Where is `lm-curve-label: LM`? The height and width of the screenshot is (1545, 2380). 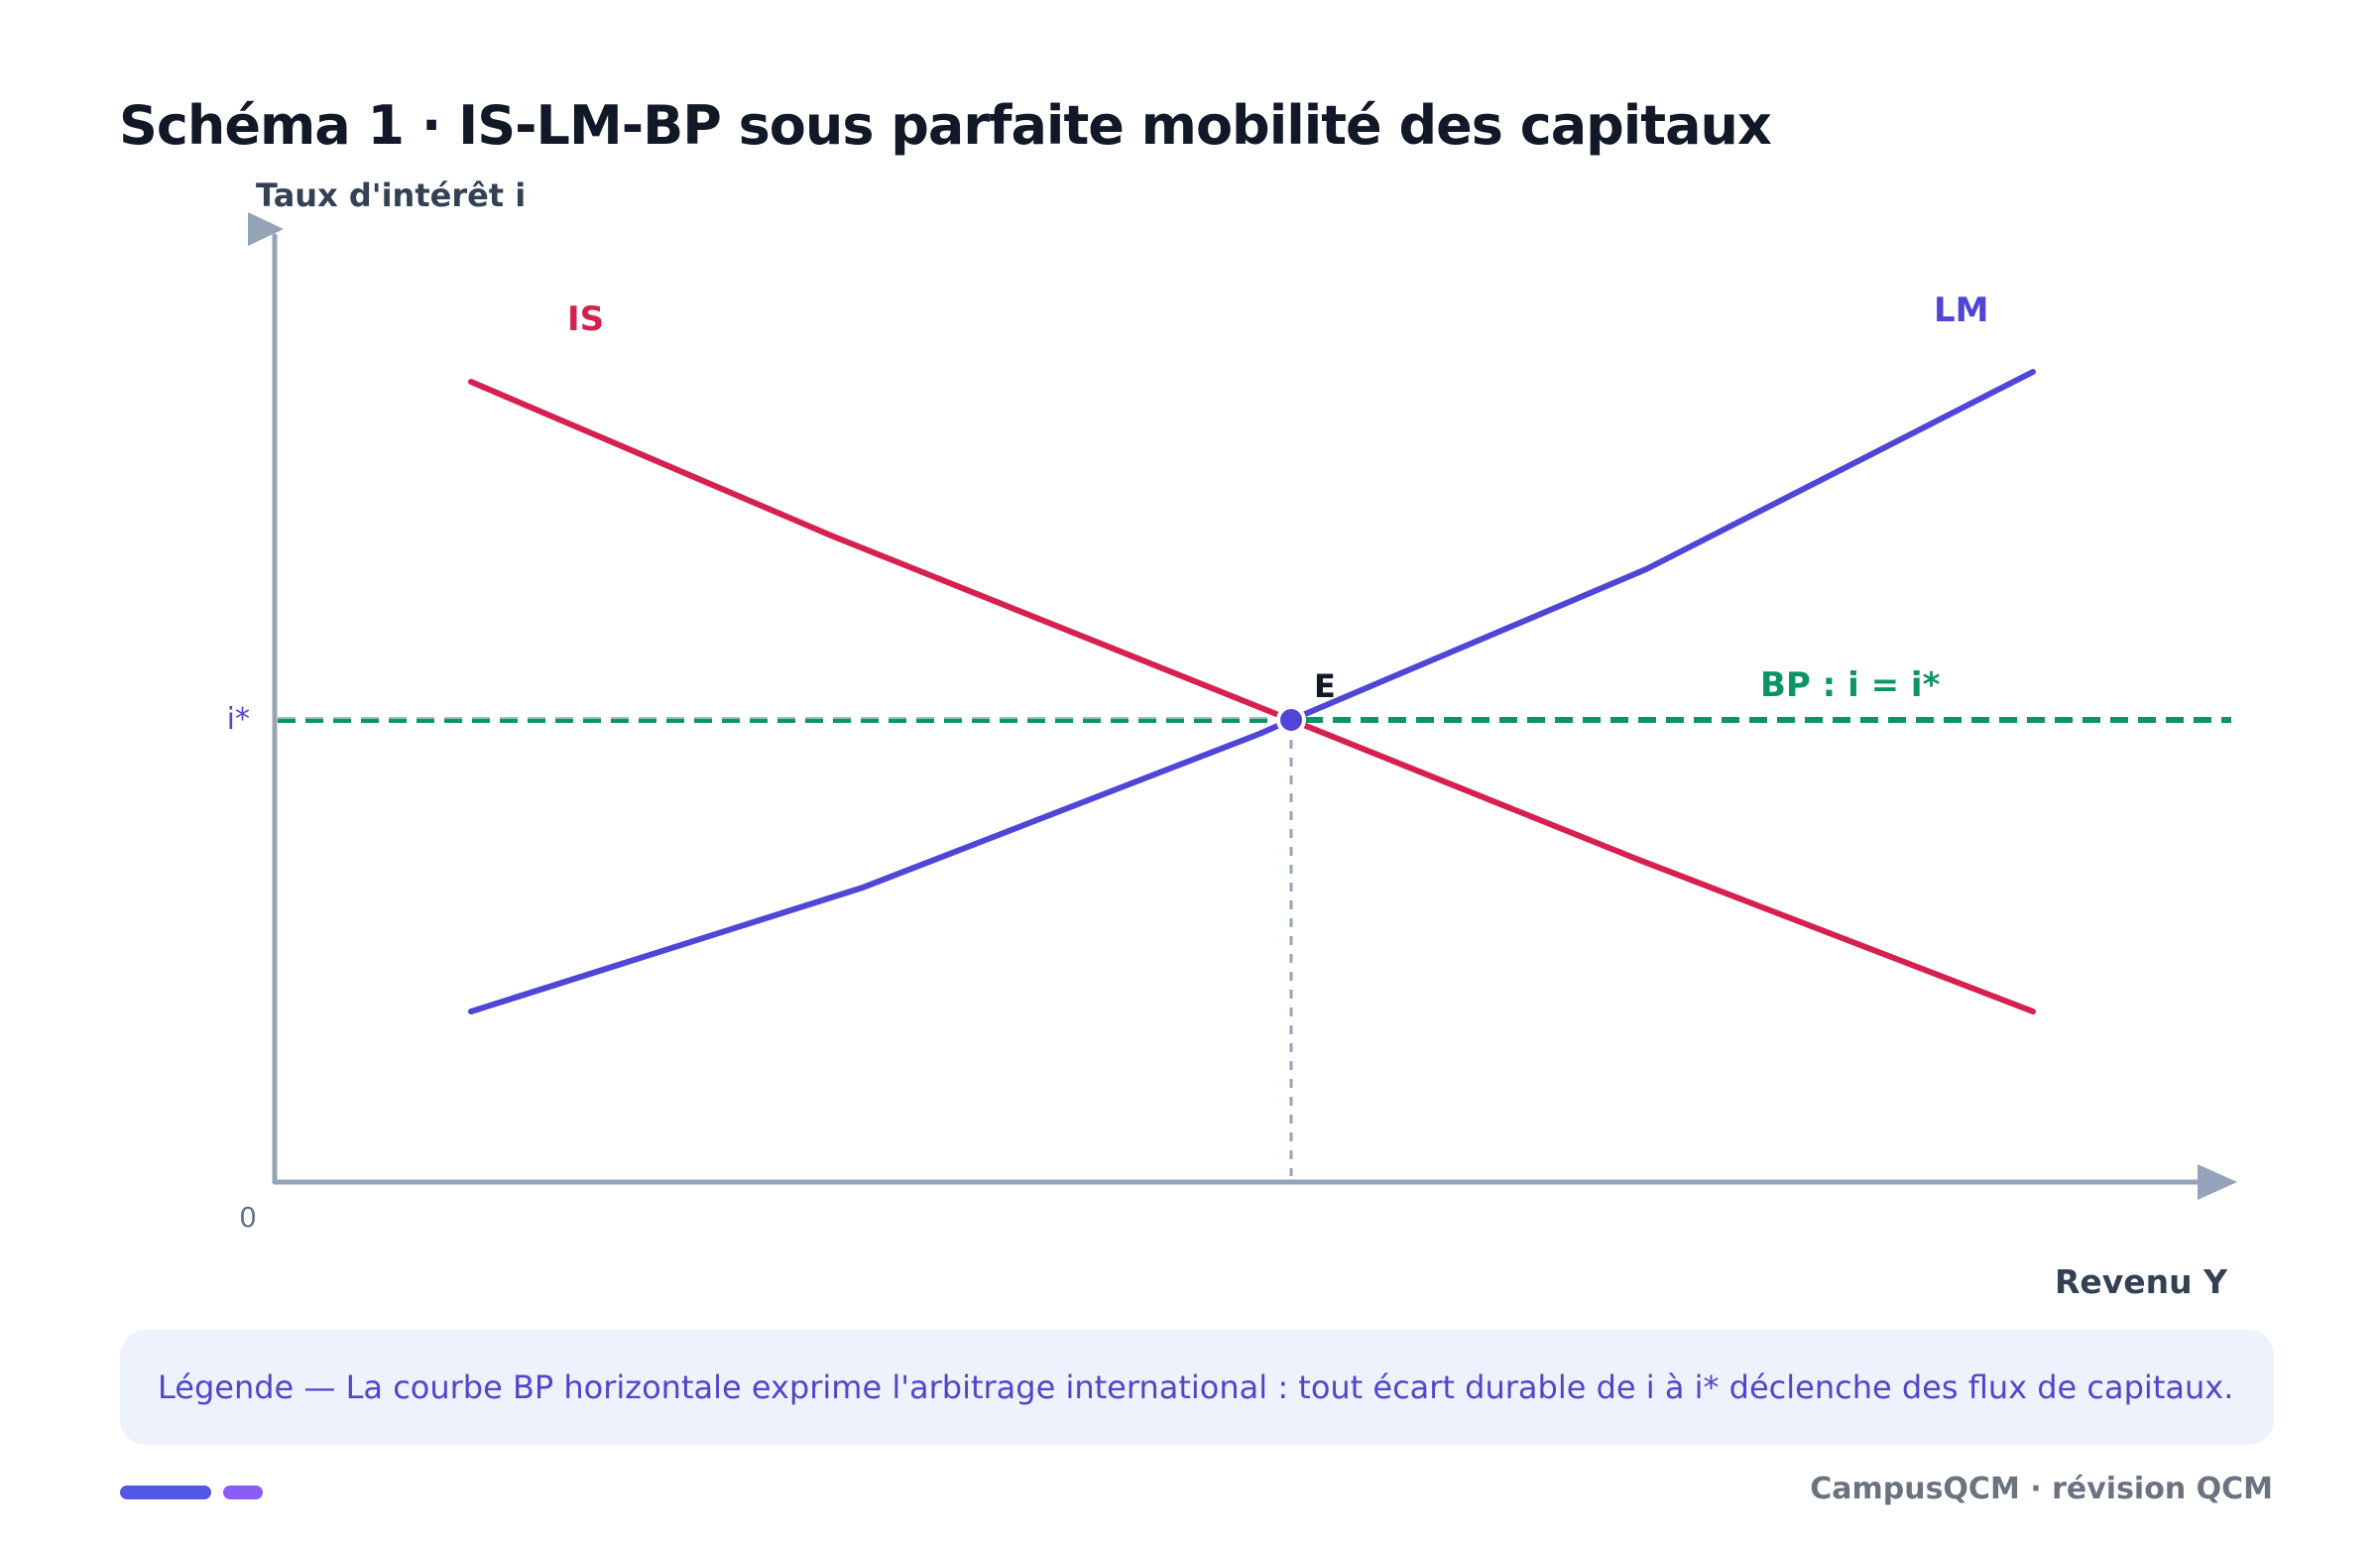 lm-curve-label: LM is located at coordinates (1961, 310).